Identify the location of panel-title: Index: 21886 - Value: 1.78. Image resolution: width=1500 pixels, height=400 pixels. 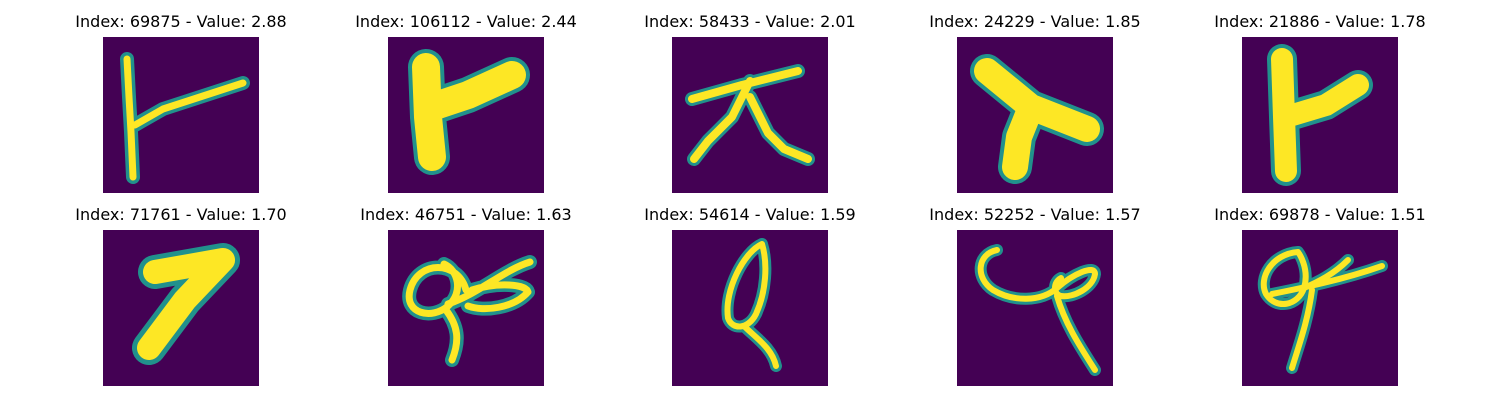
(1320, 21).